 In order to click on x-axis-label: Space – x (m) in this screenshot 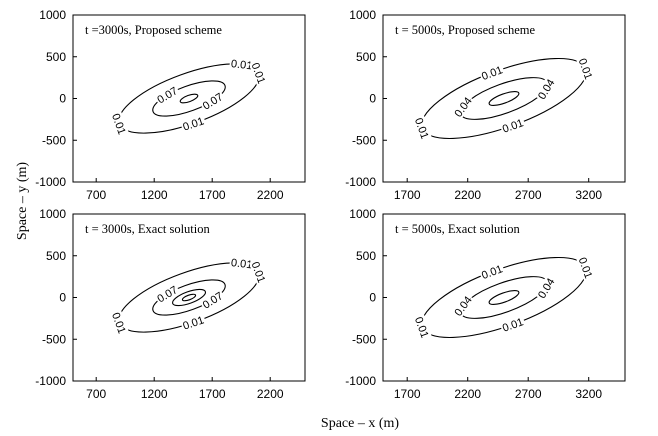, I will do `click(360, 423)`.